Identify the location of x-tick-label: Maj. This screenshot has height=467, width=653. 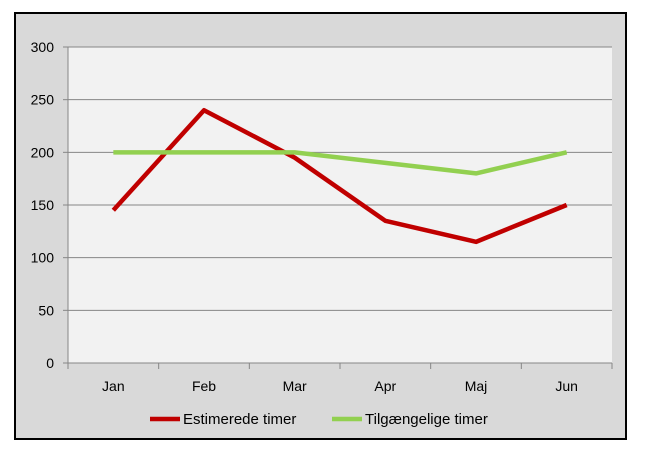
(476, 386).